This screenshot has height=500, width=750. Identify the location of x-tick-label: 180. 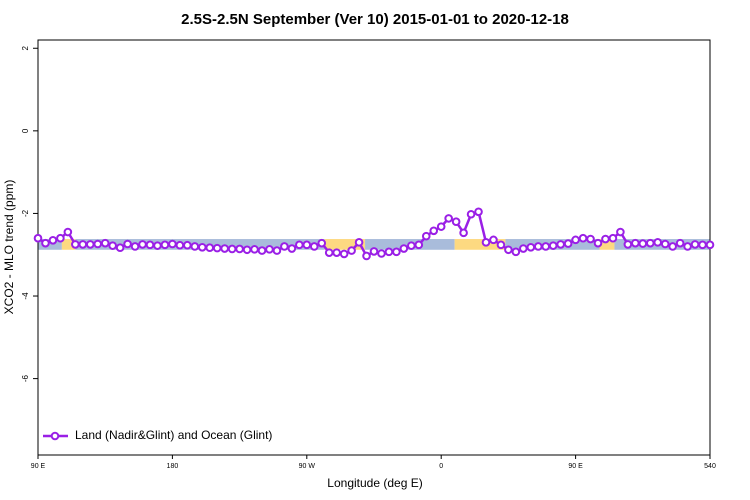
(173, 466).